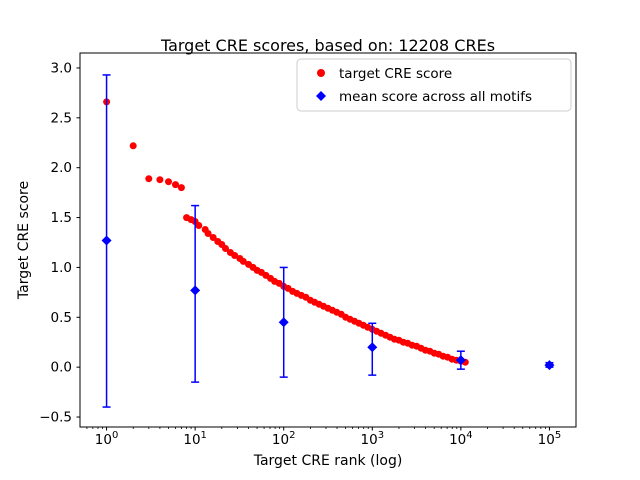 The width and height of the screenshot is (640, 480). Describe the element at coordinates (61, 268) in the screenshot. I see `y-tick-label: 1.0` at that location.